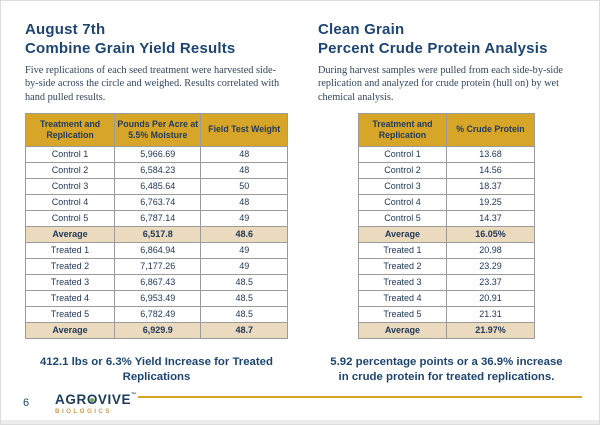 This screenshot has width=600, height=425. I want to click on trademark-symbol: ™, so click(134, 395).